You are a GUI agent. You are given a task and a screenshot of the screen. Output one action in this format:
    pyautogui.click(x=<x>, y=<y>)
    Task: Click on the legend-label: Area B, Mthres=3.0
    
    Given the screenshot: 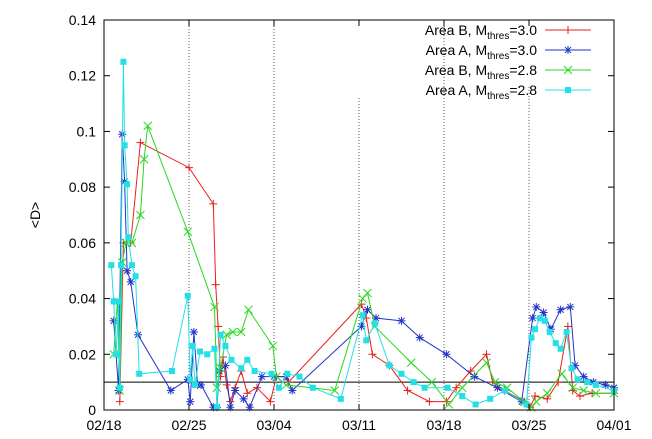 What is the action you would take?
    pyautogui.click(x=481, y=32)
    